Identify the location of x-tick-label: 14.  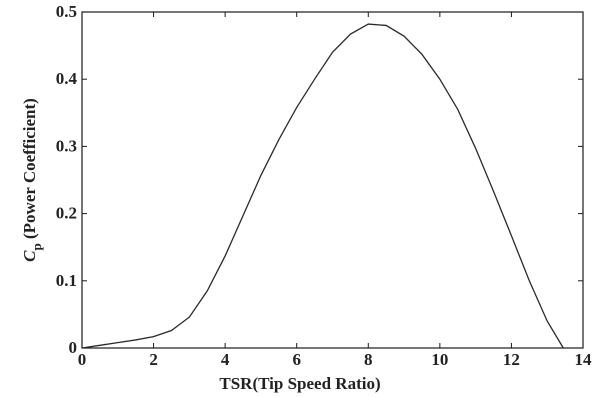
(584, 359).